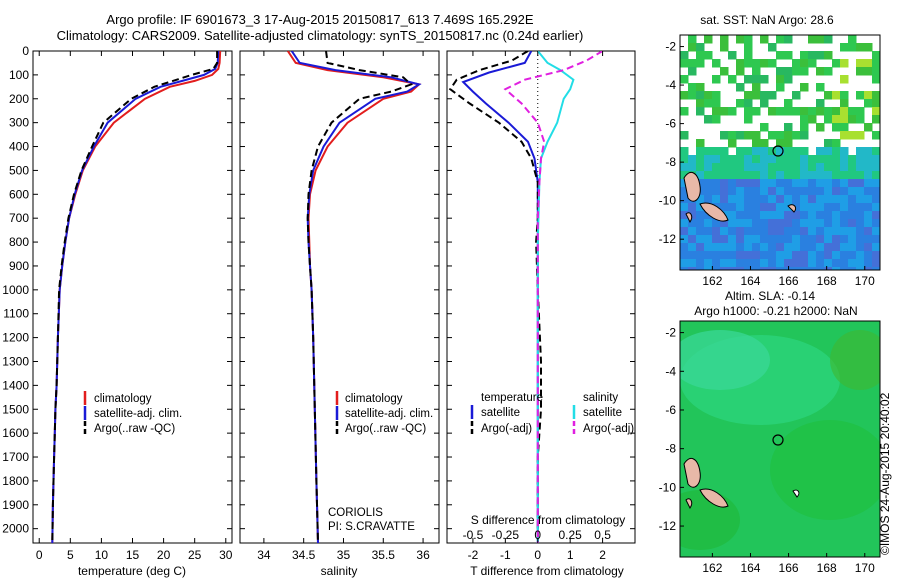 This screenshot has height=580, width=900. What do you see at coordinates (384, 555) in the screenshot?
I see `x-tick-label: 35.5` at bounding box center [384, 555].